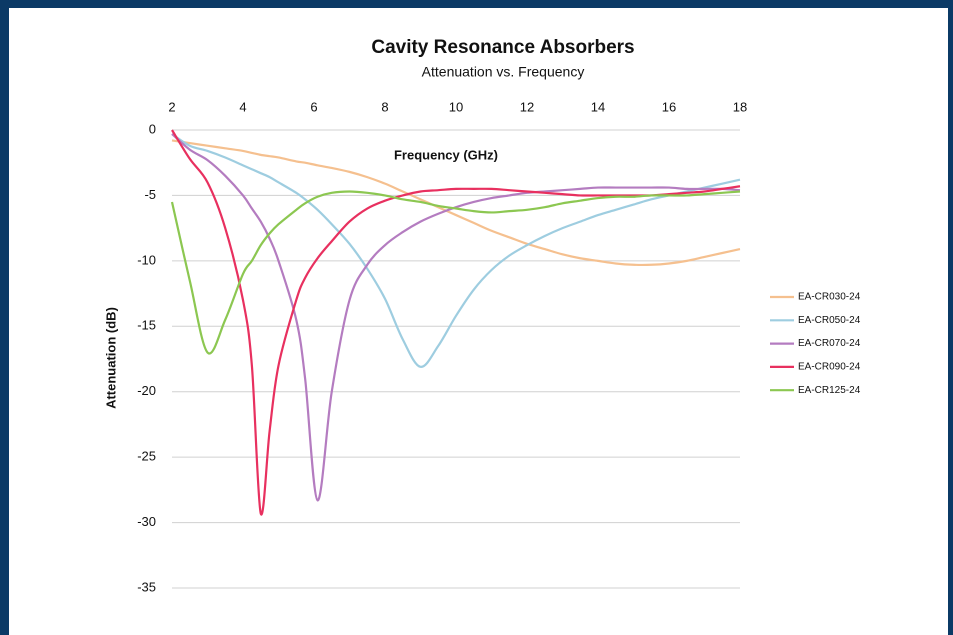 The image size is (953, 635). What do you see at coordinates (242, 106) in the screenshot?
I see `x-tick-label: 4` at bounding box center [242, 106].